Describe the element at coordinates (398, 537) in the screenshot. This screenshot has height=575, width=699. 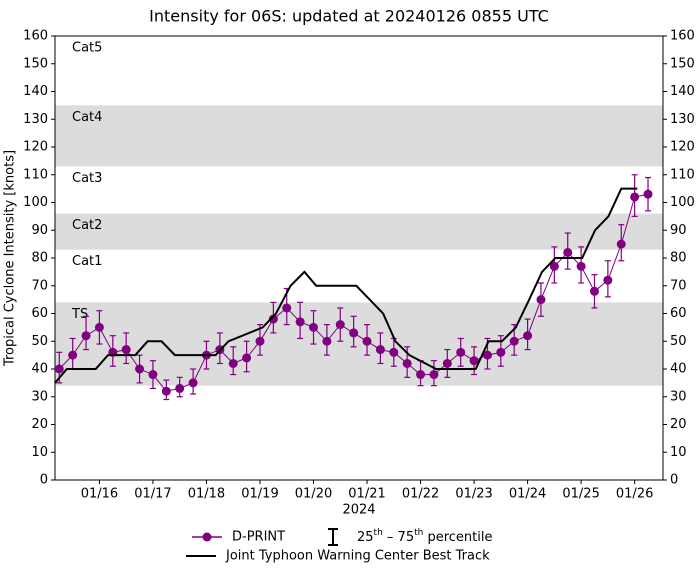
I see `legend-label-part: – 75` at that location.